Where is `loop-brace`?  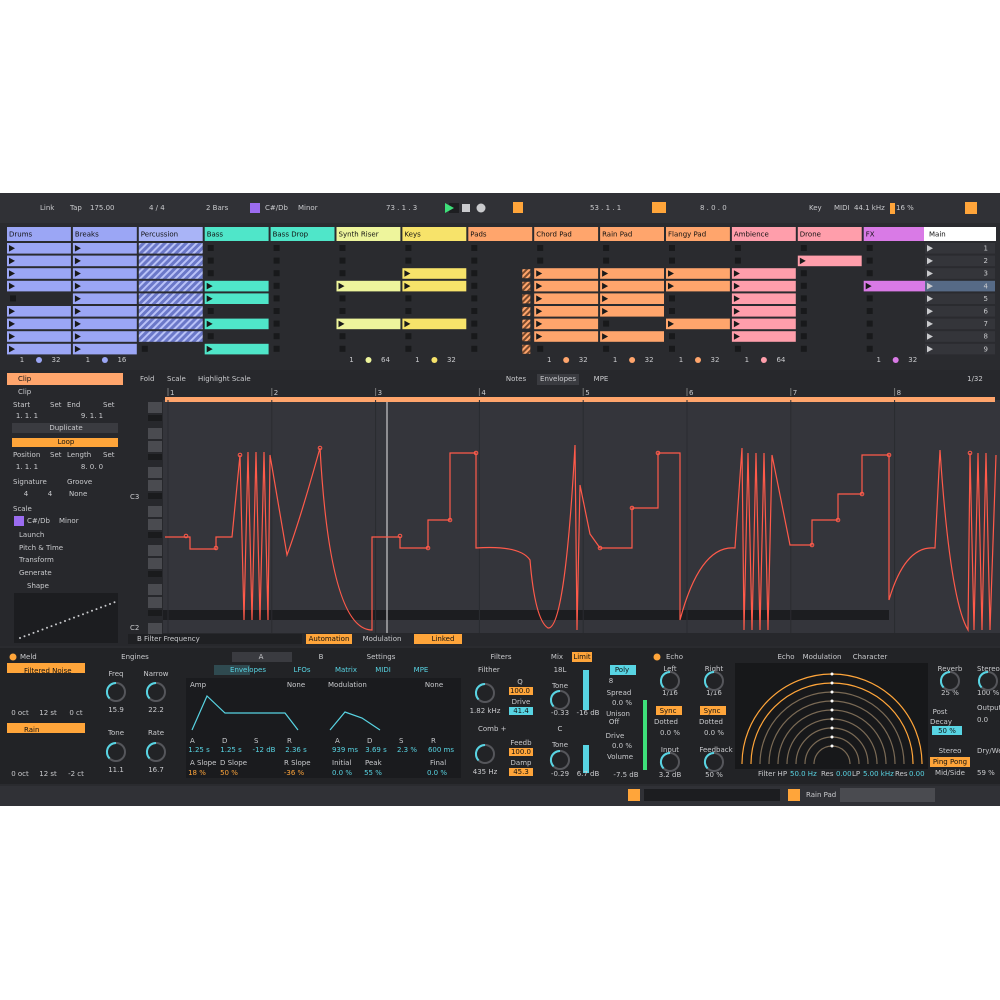
loop-brace is located at coordinates (580, 399).